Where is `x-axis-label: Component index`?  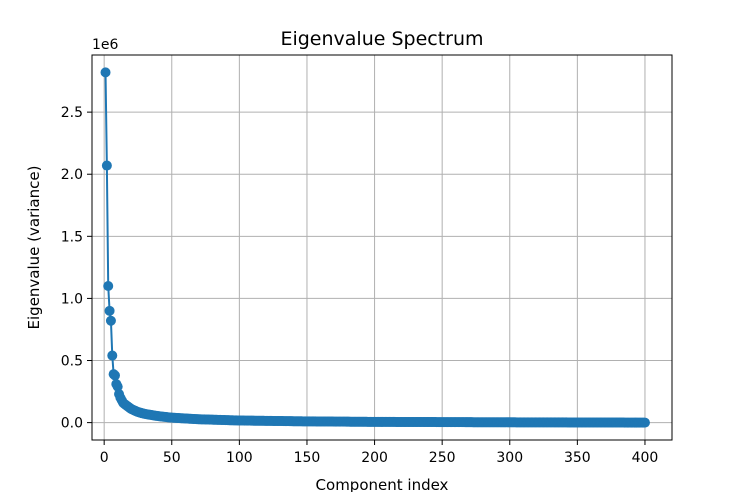
x-axis-label: Component index is located at coordinates (382, 484).